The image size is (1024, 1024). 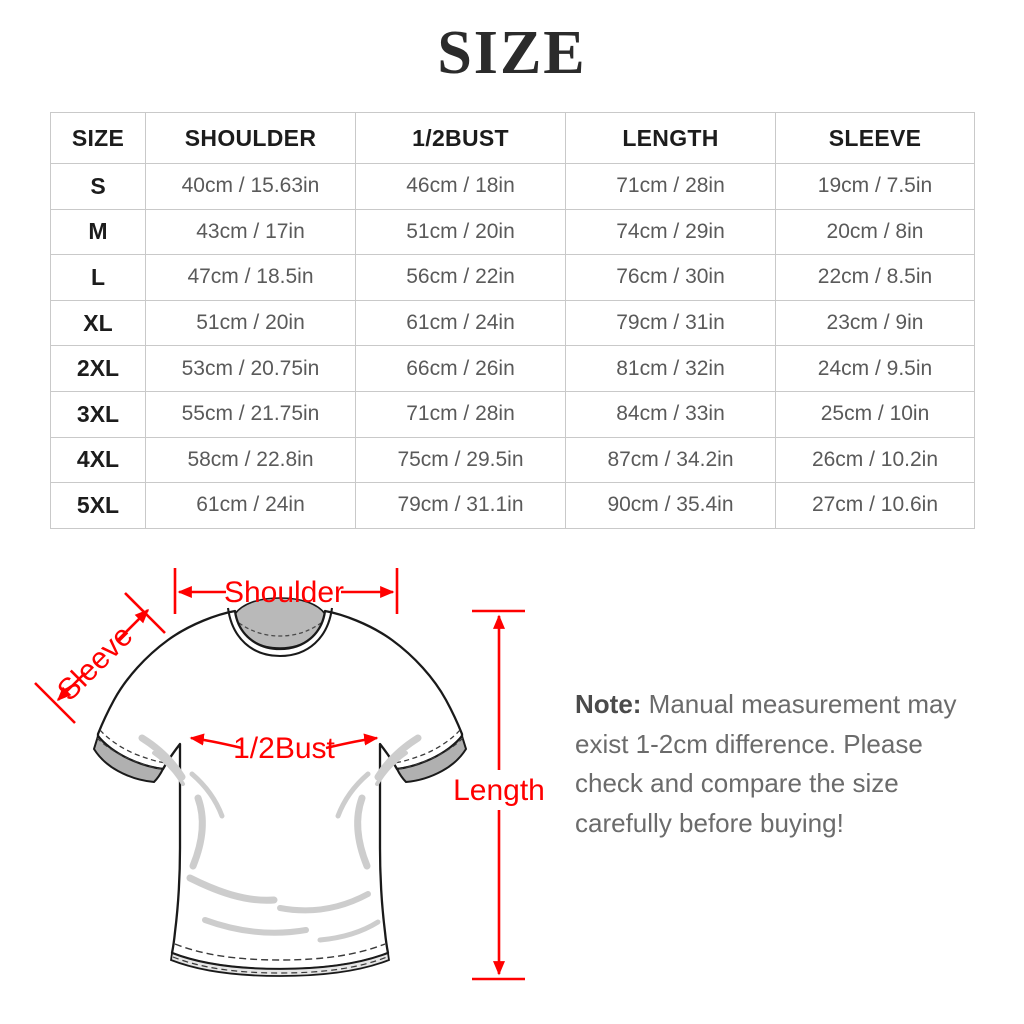 I want to click on shirt-outline, so click(x=280, y=790).